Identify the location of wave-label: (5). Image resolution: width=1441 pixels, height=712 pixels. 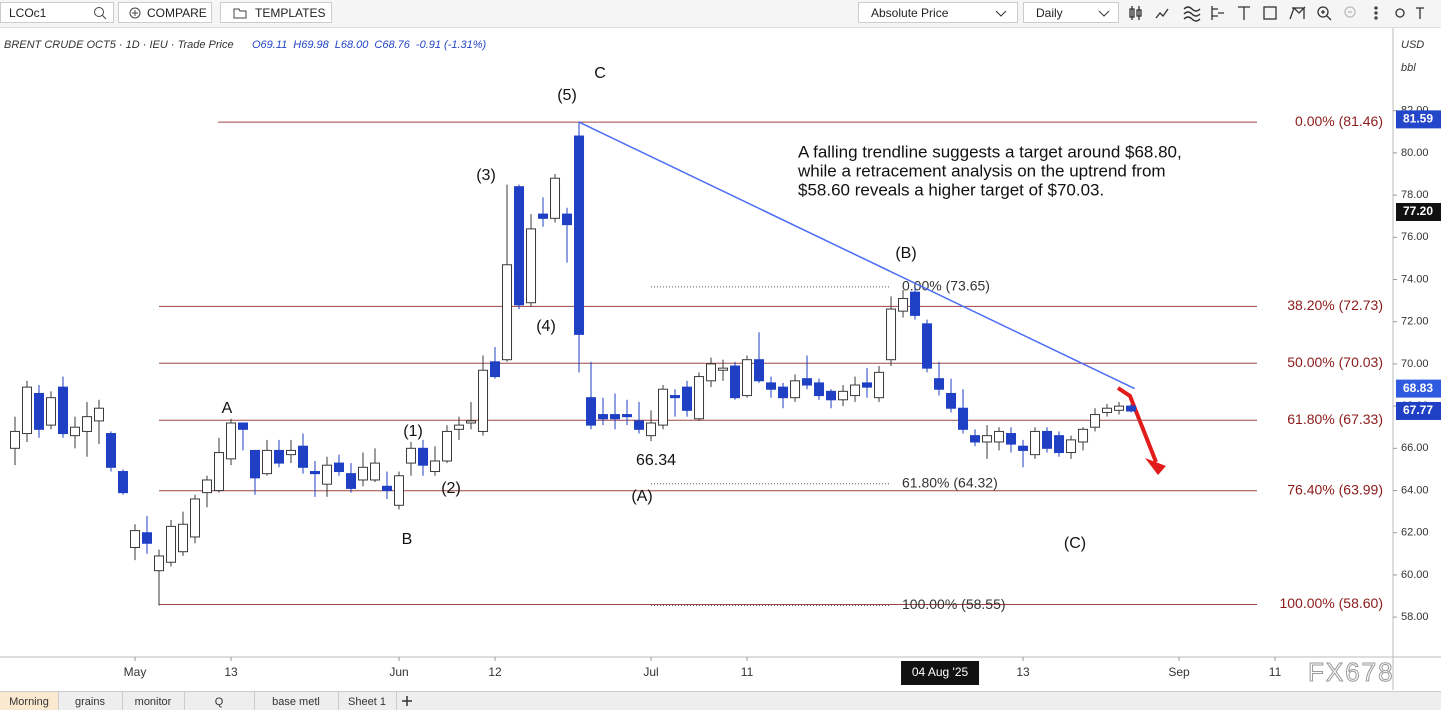
(567, 95).